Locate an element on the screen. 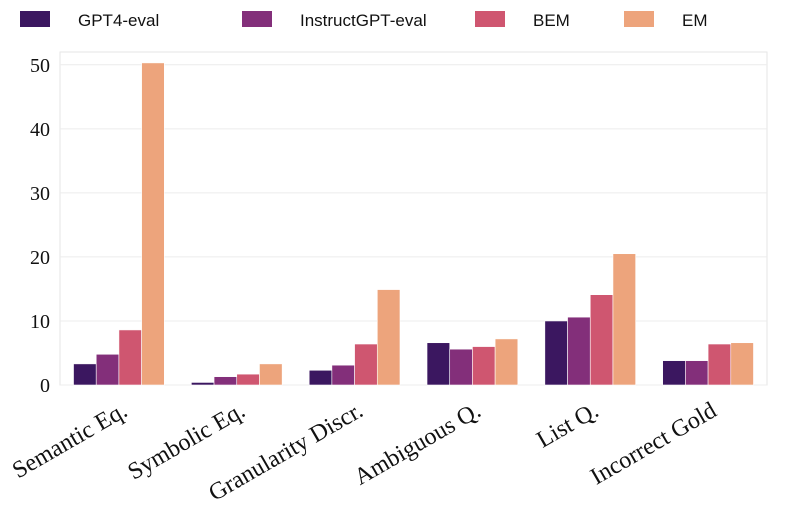 The height and width of the screenshot is (526, 789). x-tick-label: Semantic Eq. is located at coordinates (70, 441).